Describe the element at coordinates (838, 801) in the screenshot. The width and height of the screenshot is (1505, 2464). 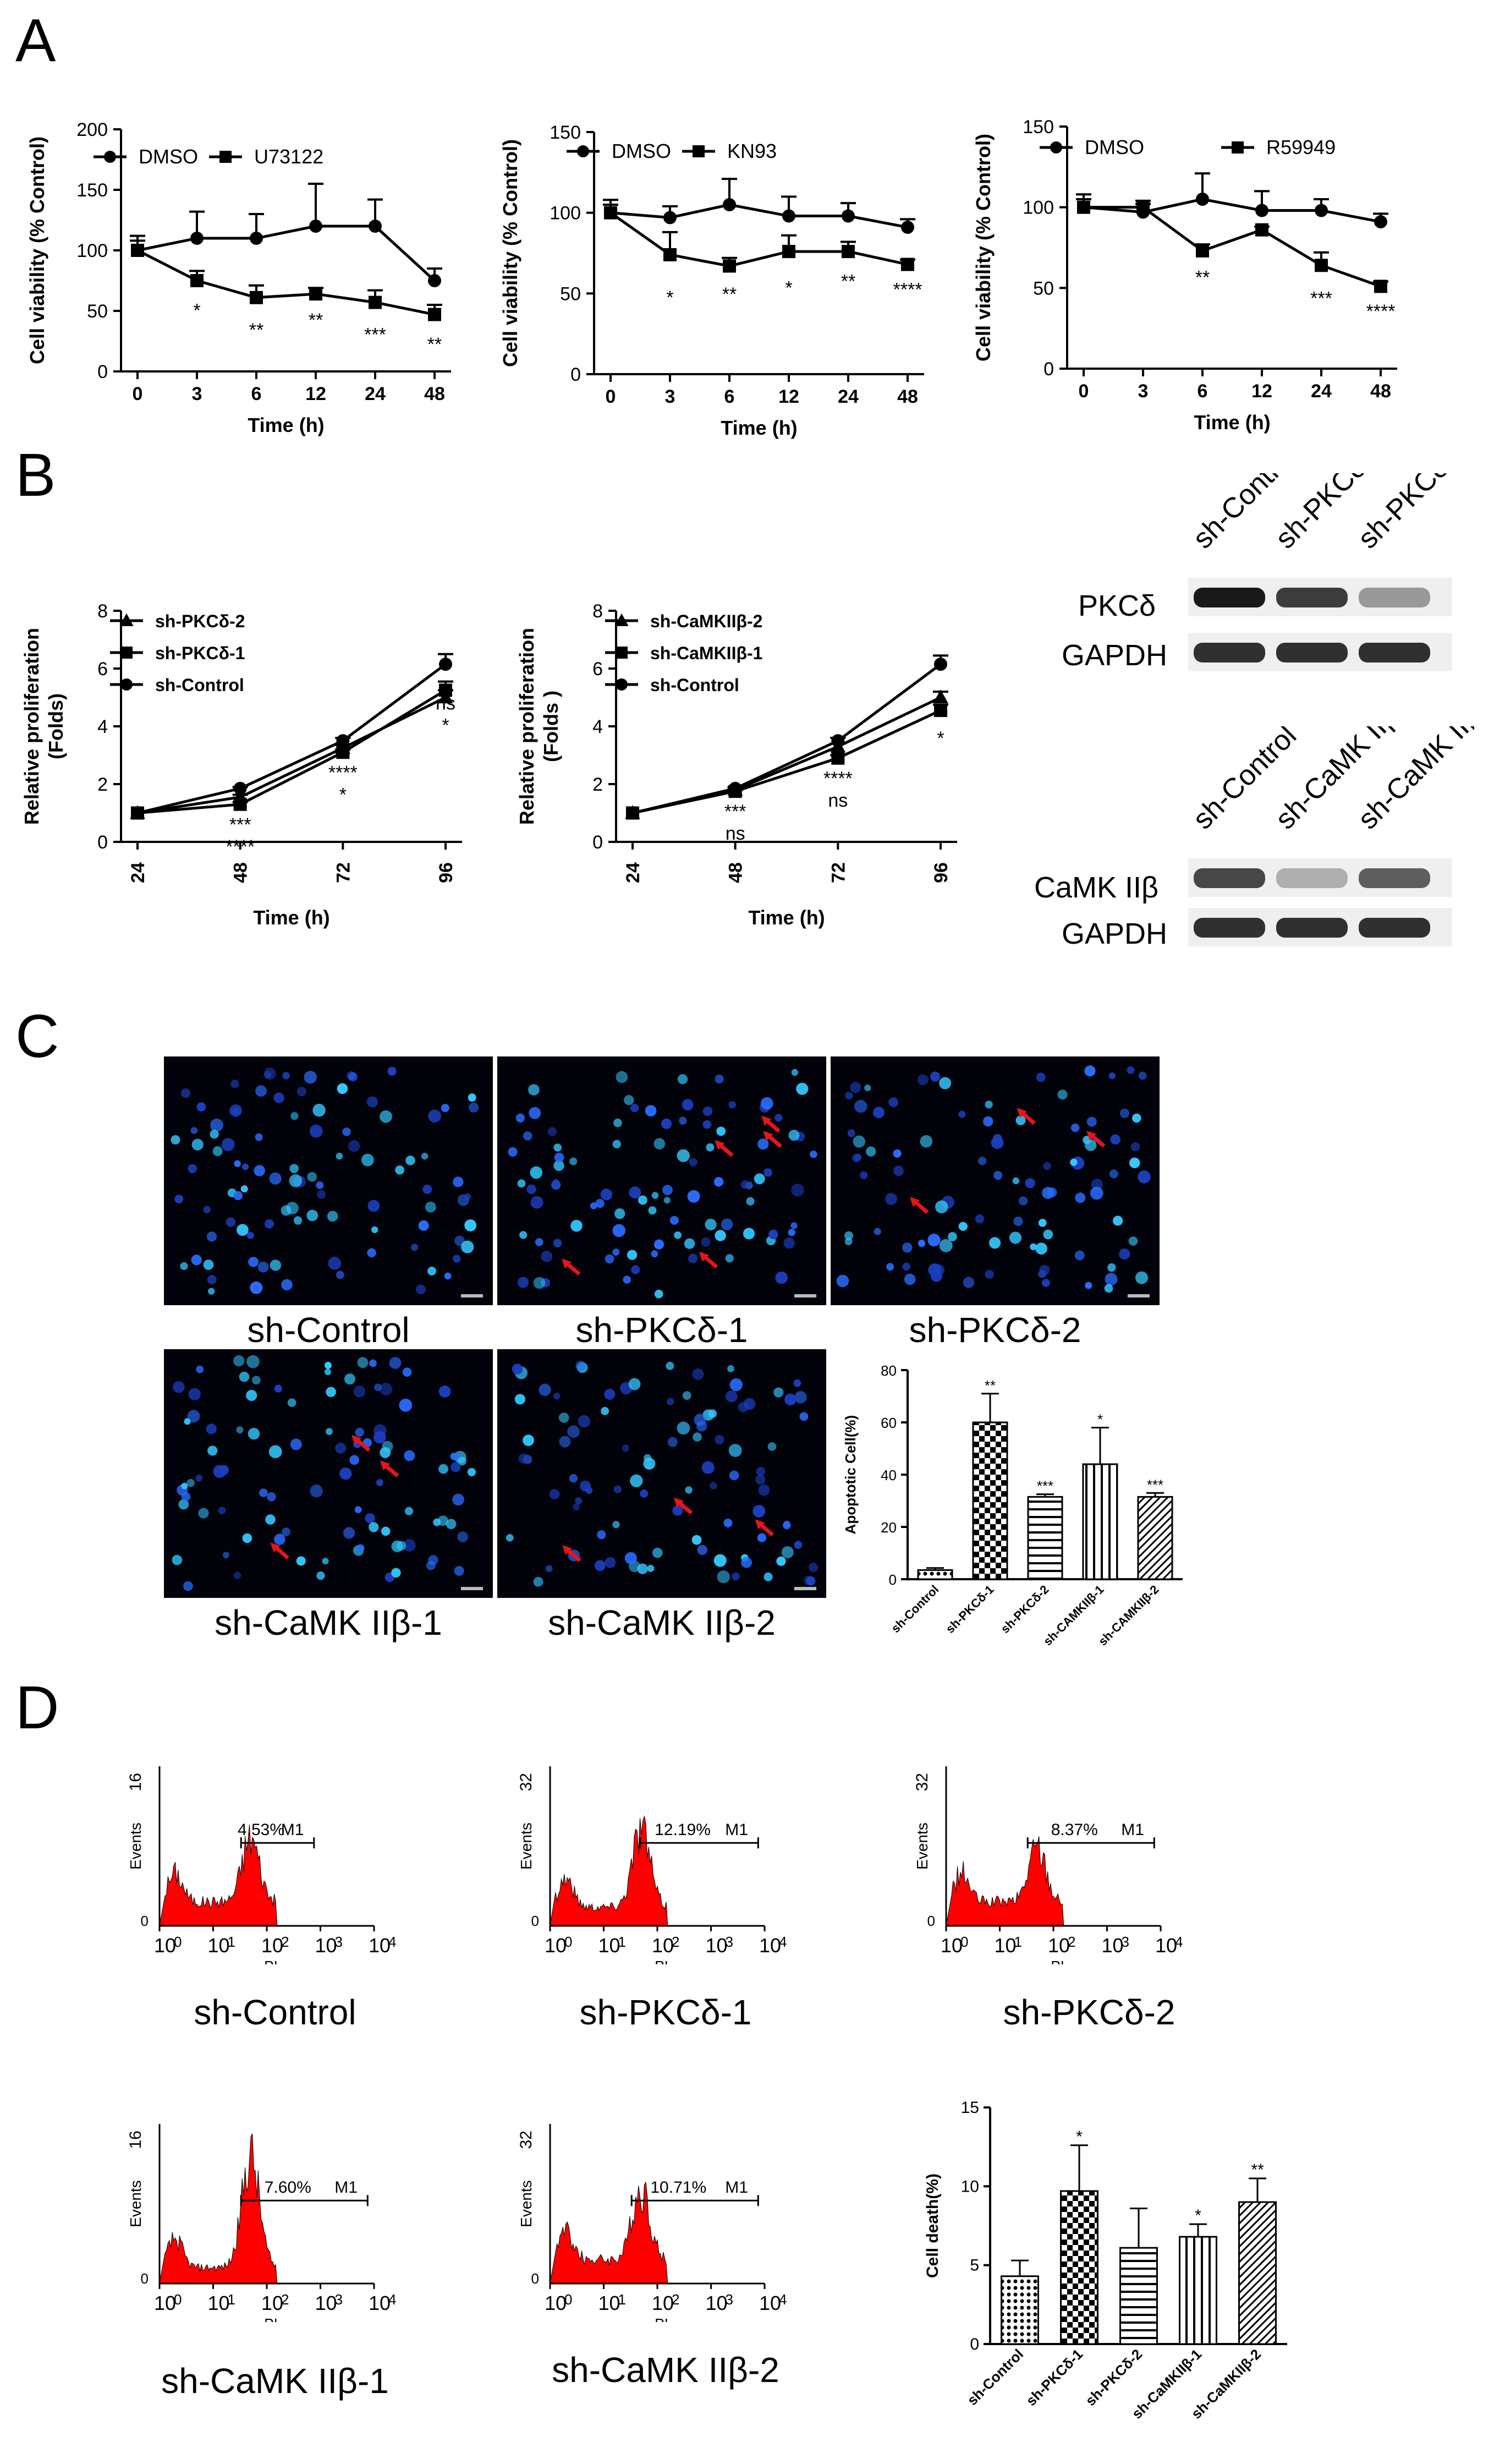
I see `significance-label: ns` at that location.